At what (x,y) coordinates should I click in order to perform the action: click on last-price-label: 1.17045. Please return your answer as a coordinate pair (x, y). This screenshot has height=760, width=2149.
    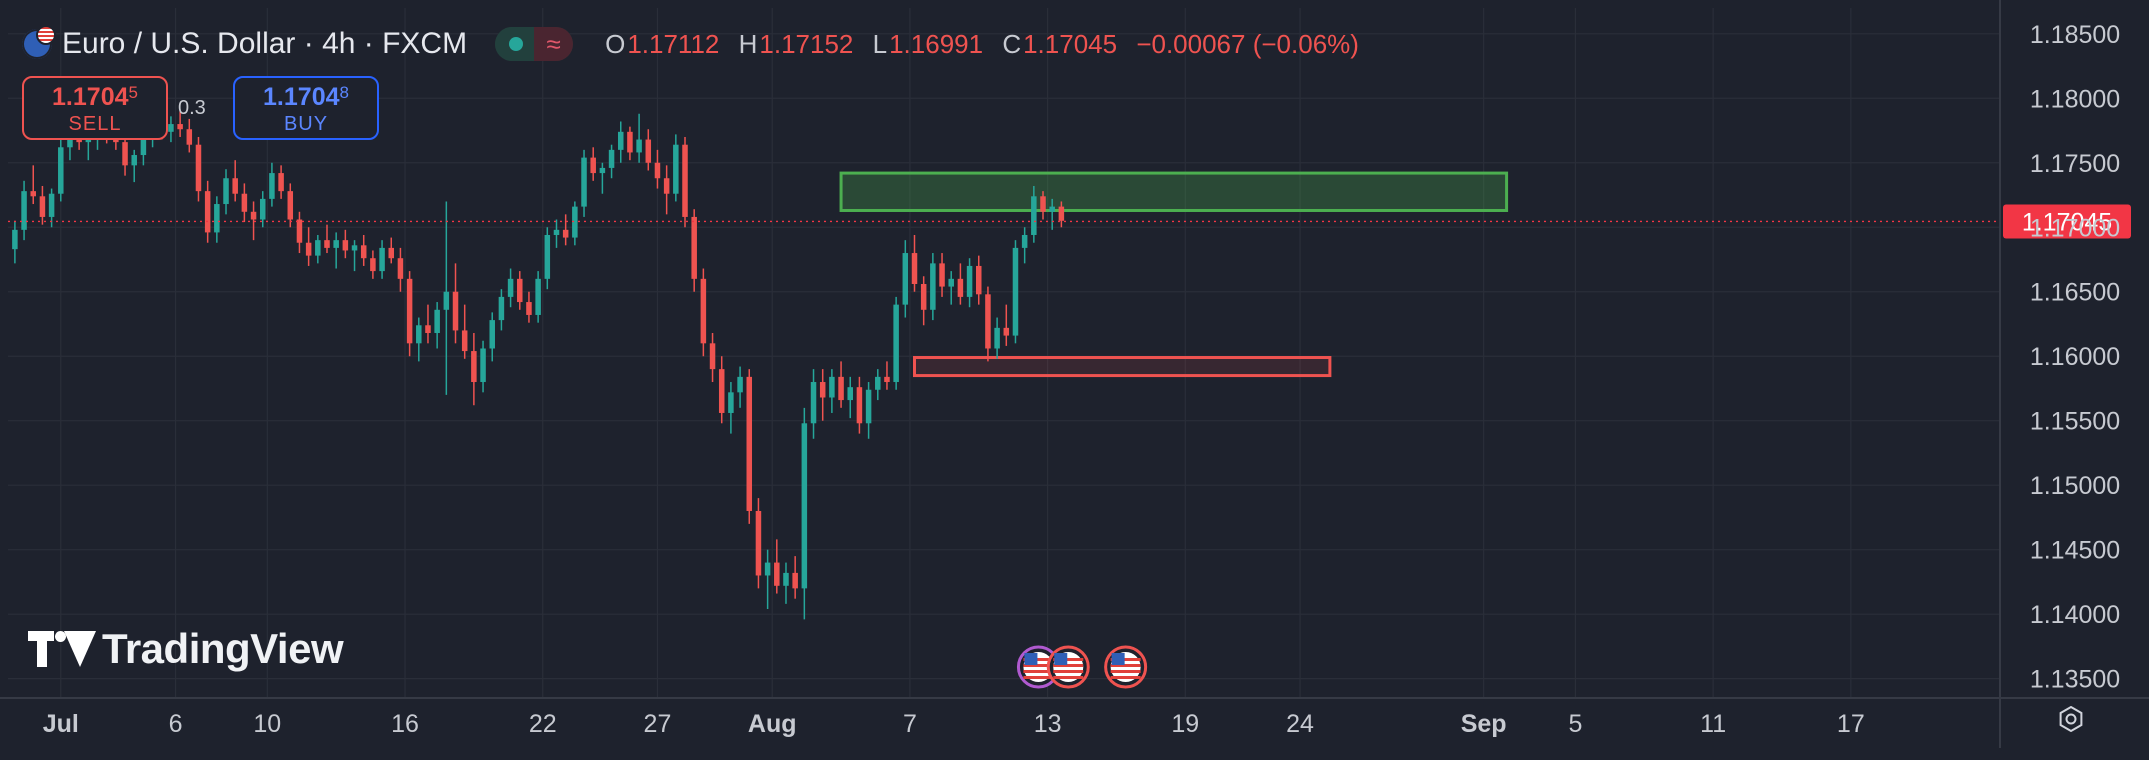
    Looking at the image, I should click on (2067, 222).